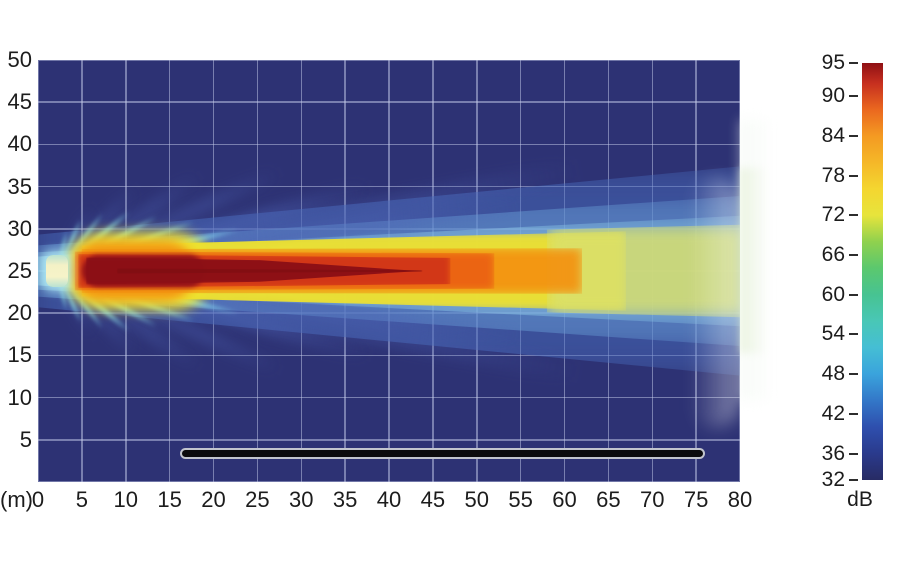  Describe the element at coordinates (652, 499) in the screenshot. I see `x-tick-label: 70` at that location.